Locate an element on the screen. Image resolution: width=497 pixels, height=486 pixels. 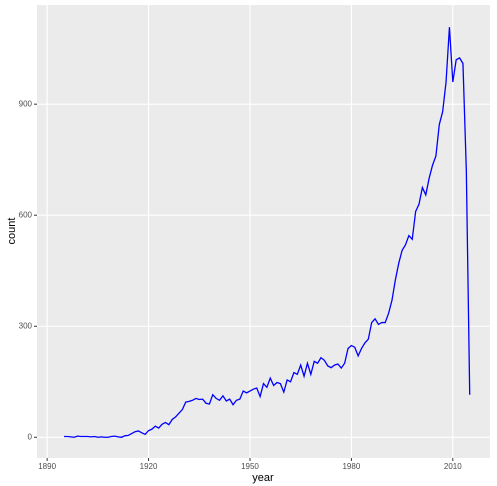
x-tick-label: 1950 is located at coordinates (250, 466).